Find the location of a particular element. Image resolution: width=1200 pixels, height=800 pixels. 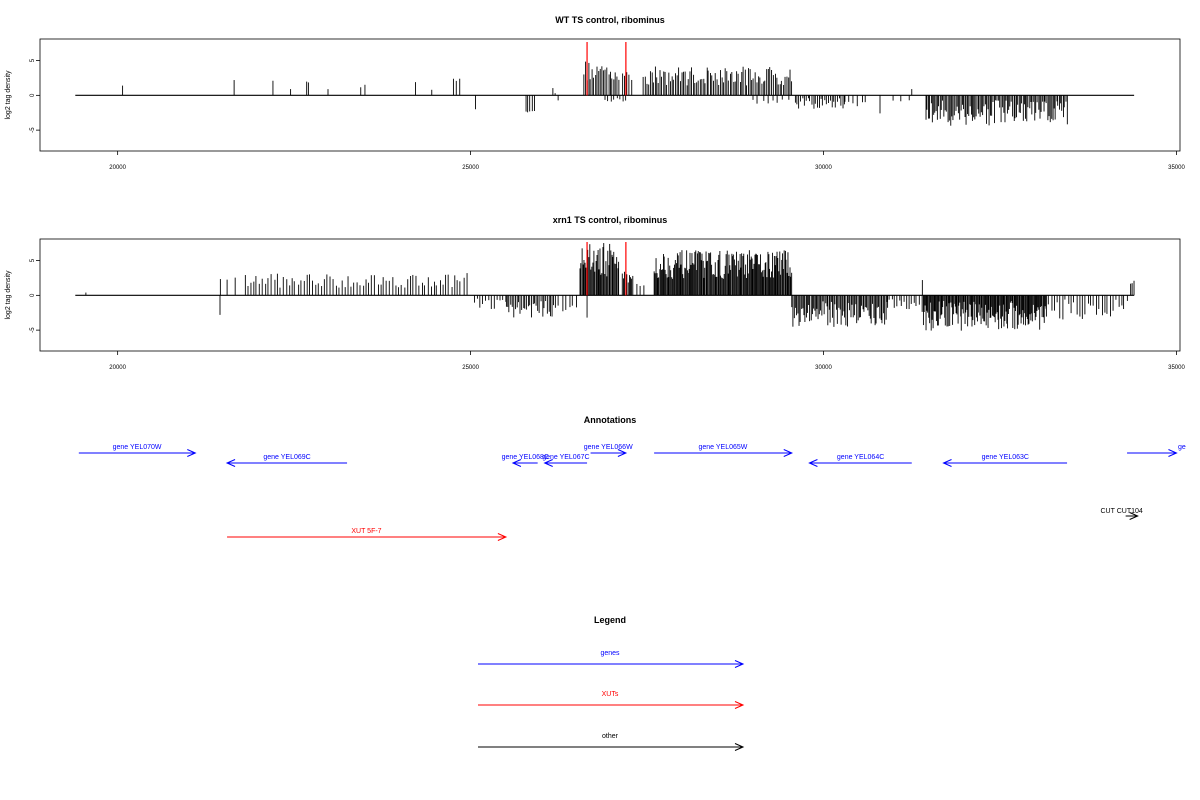

xrn1-ylabel: log2 tag density is located at coordinates (8, 295).